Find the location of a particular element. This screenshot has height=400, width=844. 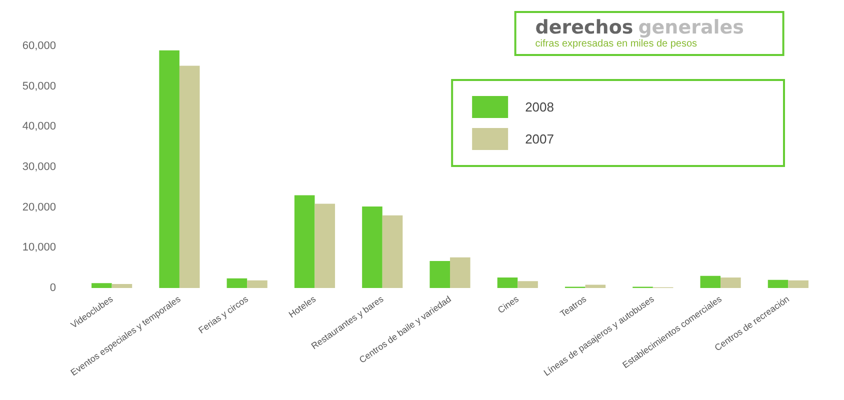

y-tick-label: 0 is located at coordinates (53, 288).